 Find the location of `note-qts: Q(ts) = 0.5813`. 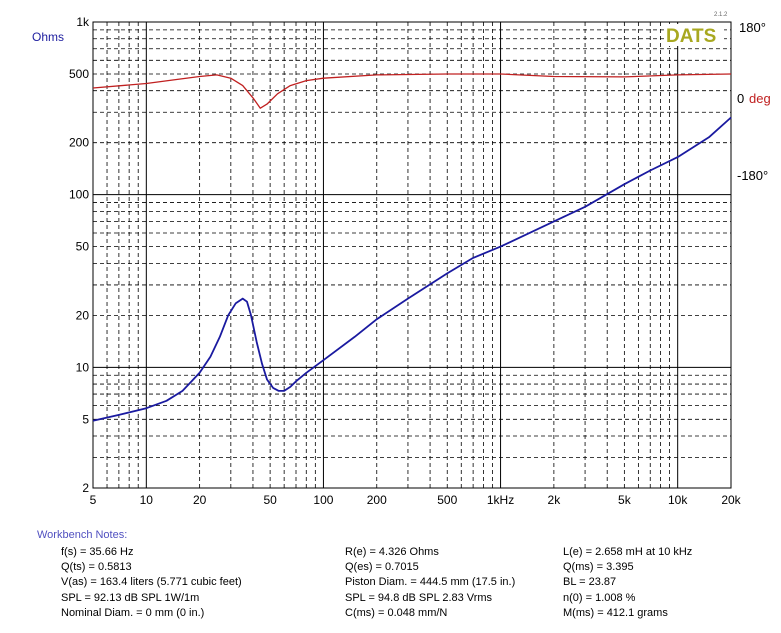

note-qts: Q(ts) = 0.5813 is located at coordinates (96, 567).